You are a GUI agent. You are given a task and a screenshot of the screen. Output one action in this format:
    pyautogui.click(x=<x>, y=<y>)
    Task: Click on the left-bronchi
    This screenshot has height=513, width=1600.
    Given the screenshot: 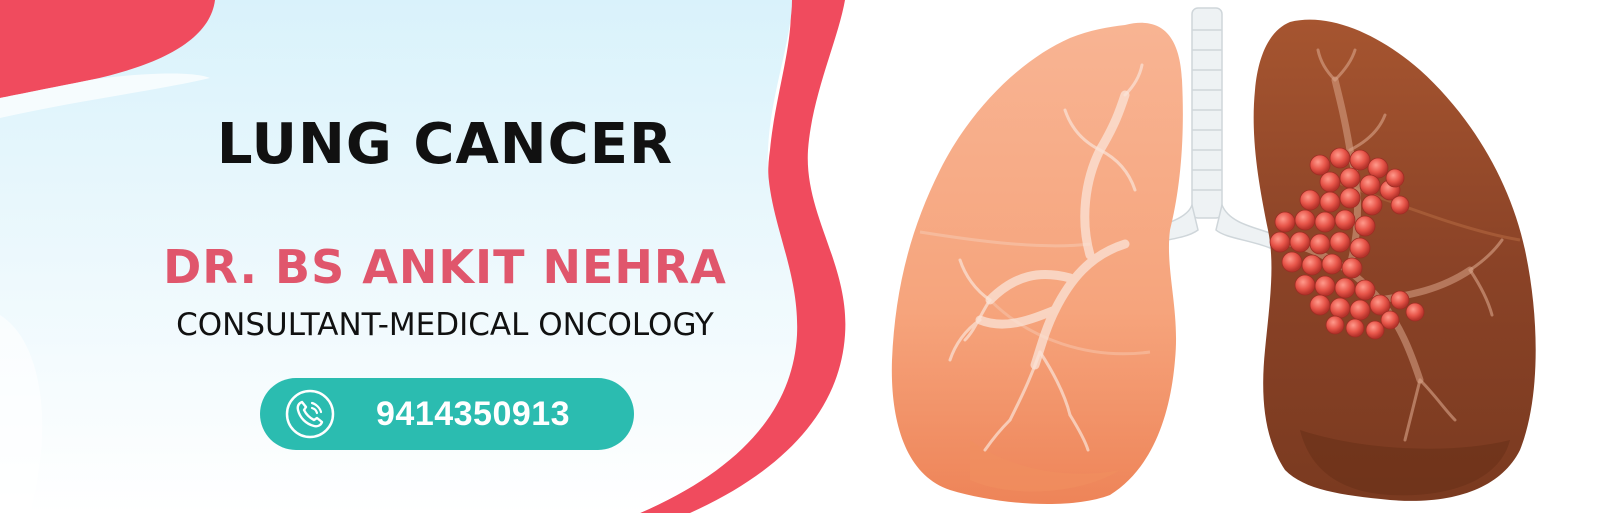 What is the action you would take?
    pyautogui.click(x=1052, y=230)
    